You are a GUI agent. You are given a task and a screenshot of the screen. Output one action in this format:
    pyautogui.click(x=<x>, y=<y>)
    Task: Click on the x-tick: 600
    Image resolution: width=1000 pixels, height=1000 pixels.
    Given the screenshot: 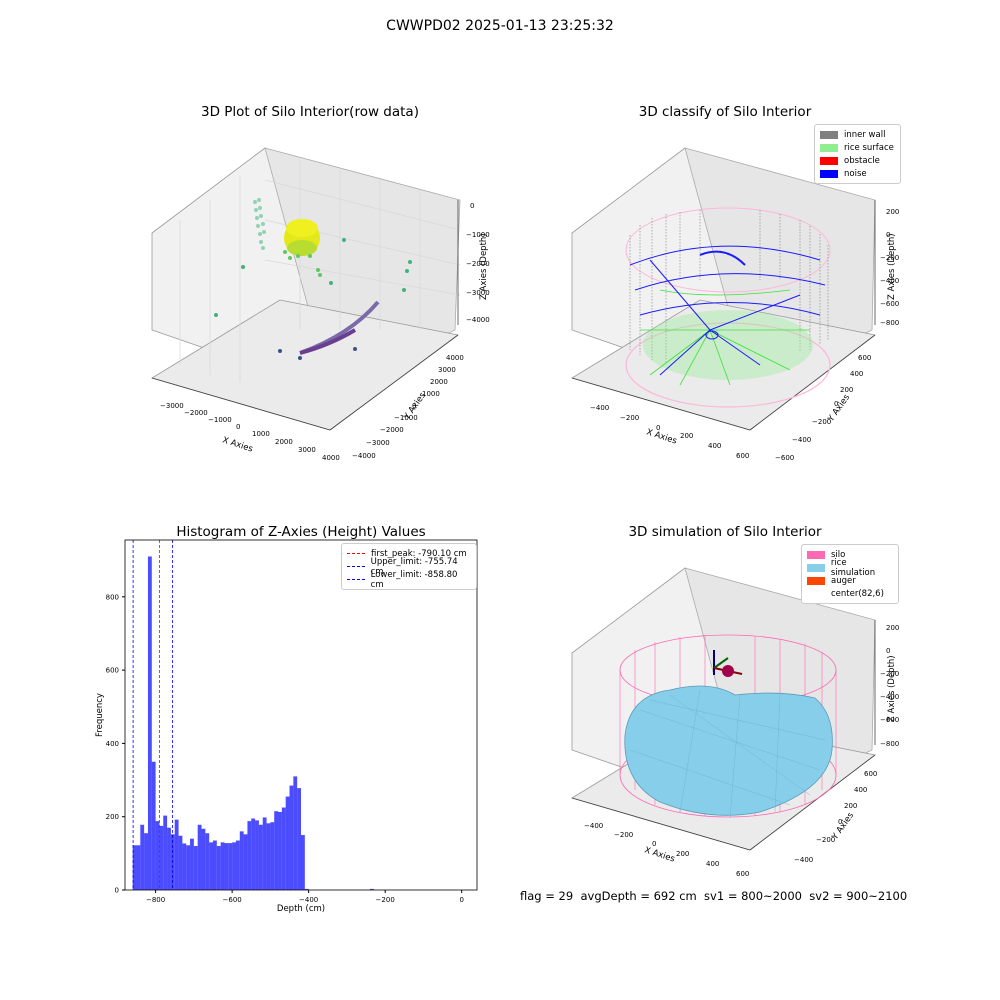 What is the action you would take?
    pyautogui.click(x=742, y=874)
    